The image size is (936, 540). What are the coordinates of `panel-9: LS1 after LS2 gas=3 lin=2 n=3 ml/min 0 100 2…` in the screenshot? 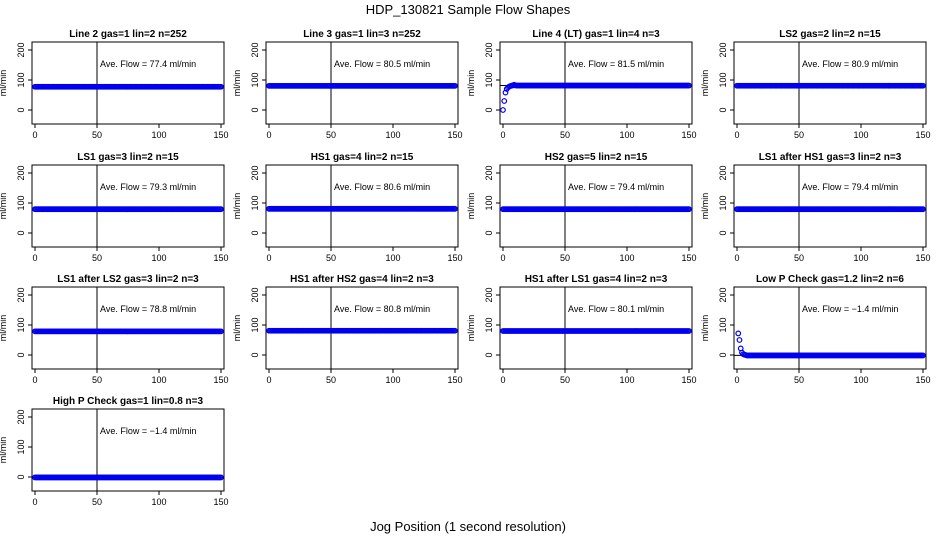 It's located at (114, 329).